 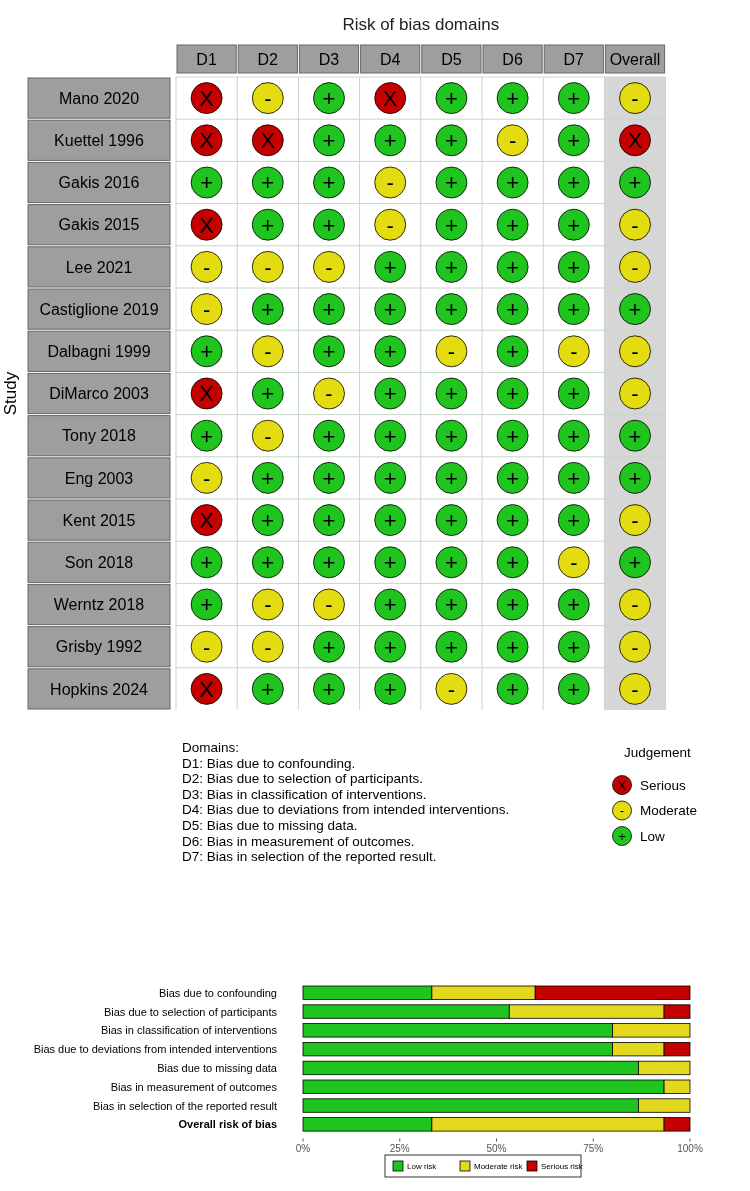 I want to click on text: D4: Bias due to deviations from intended interventions., so click(x=346, y=810).